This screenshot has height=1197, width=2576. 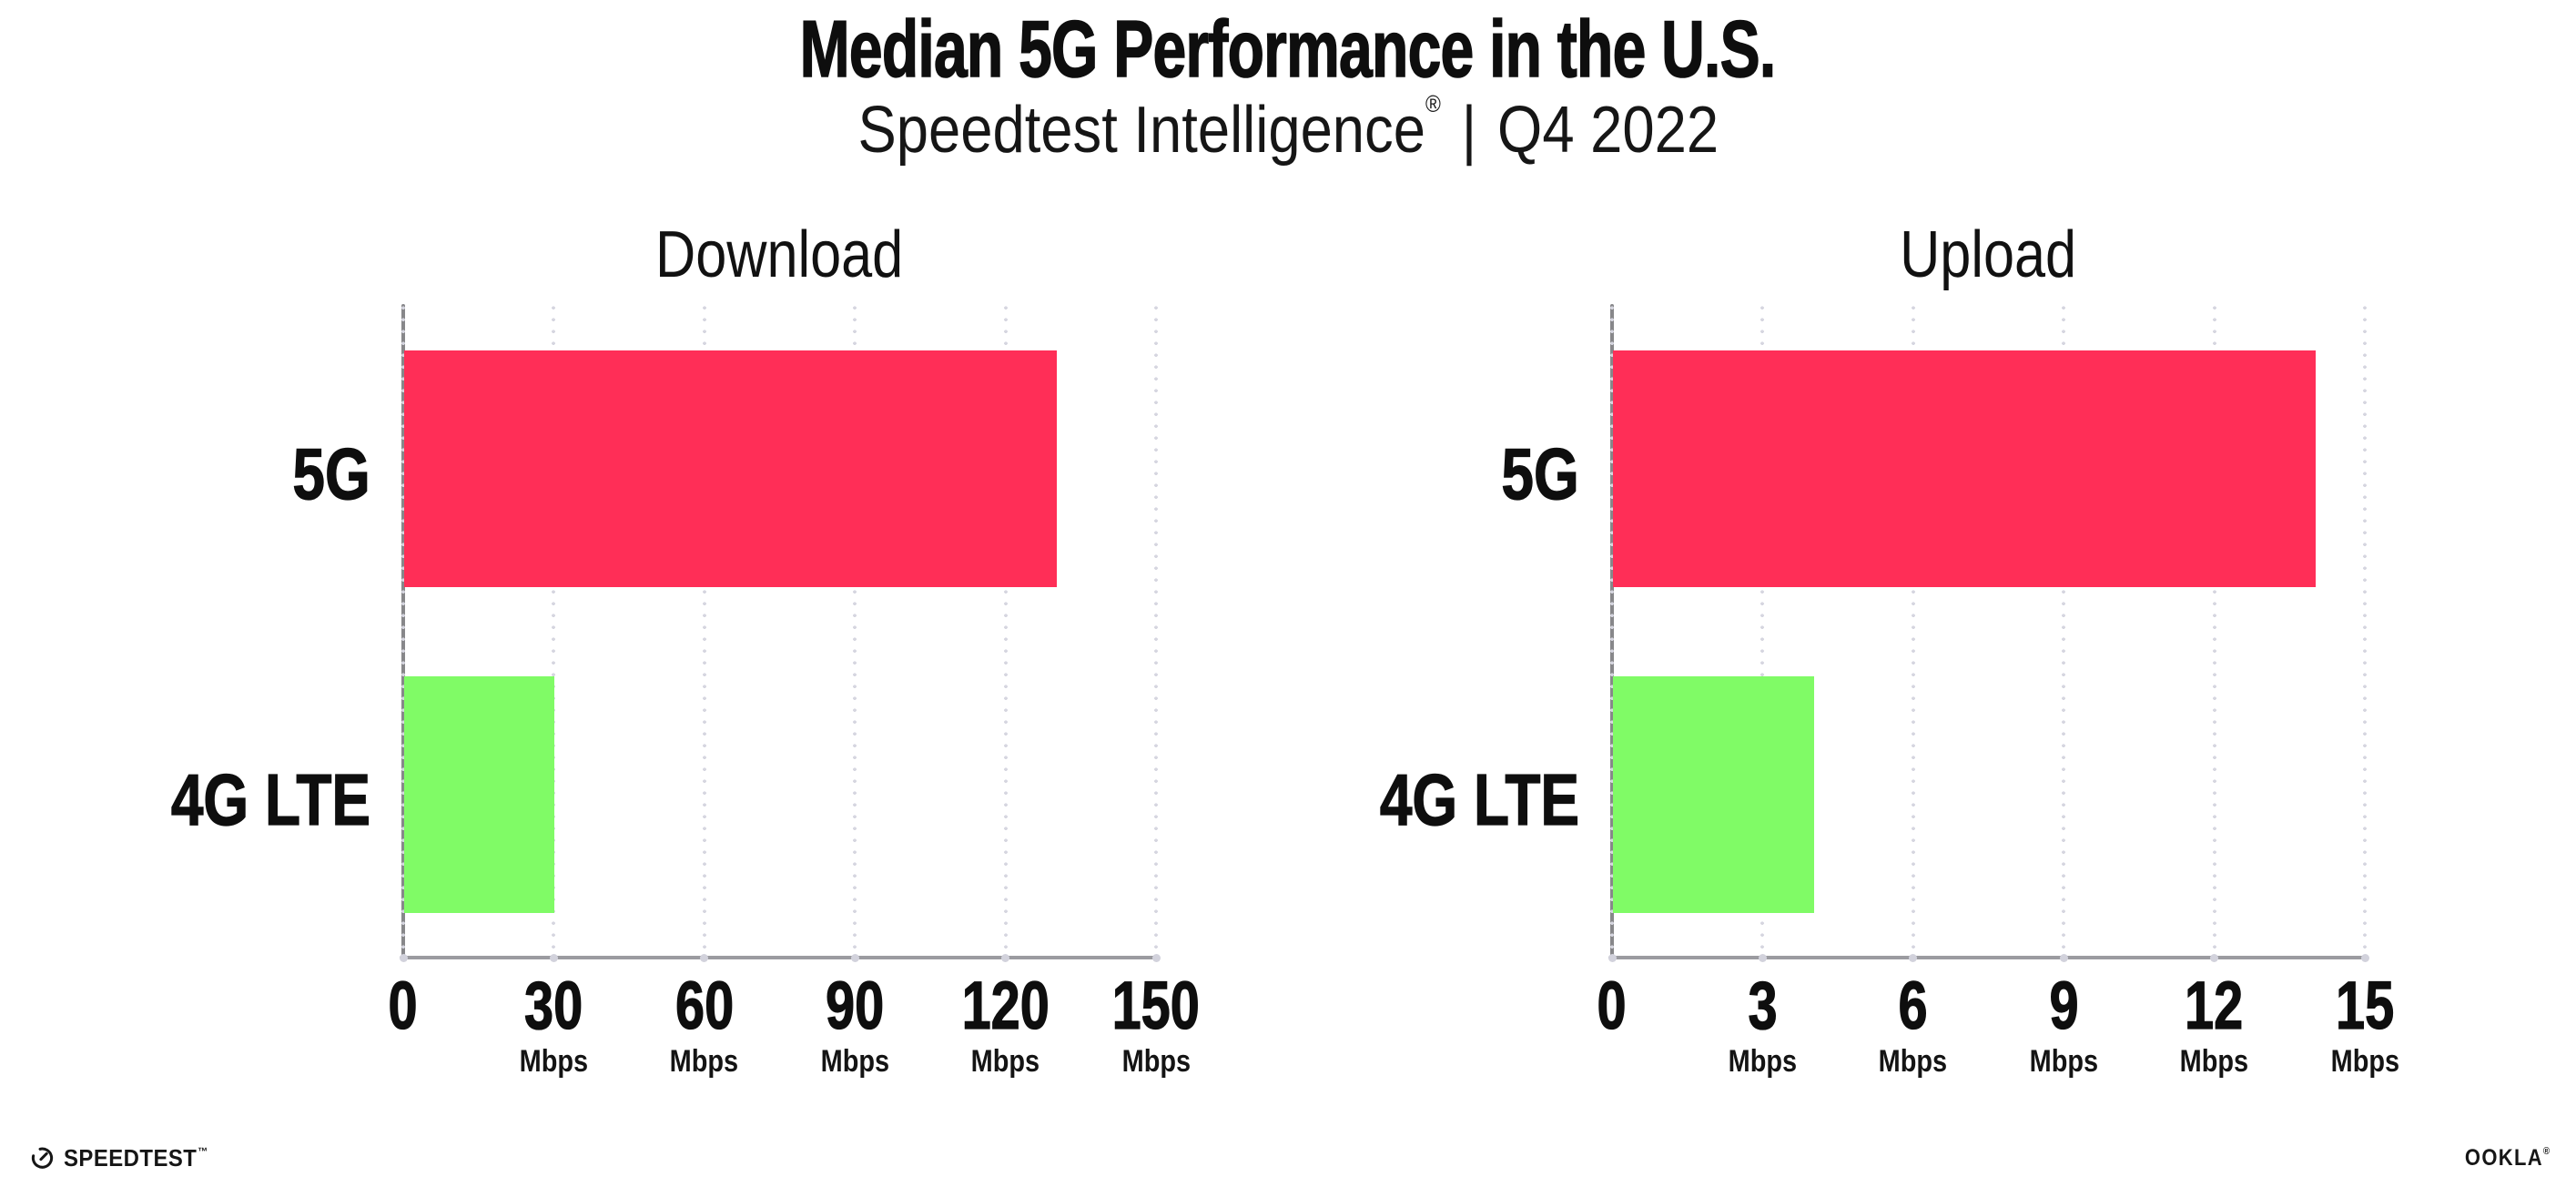 I want to click on x-tick-unit-15: Mbps, so click(x=2365, y=1062).